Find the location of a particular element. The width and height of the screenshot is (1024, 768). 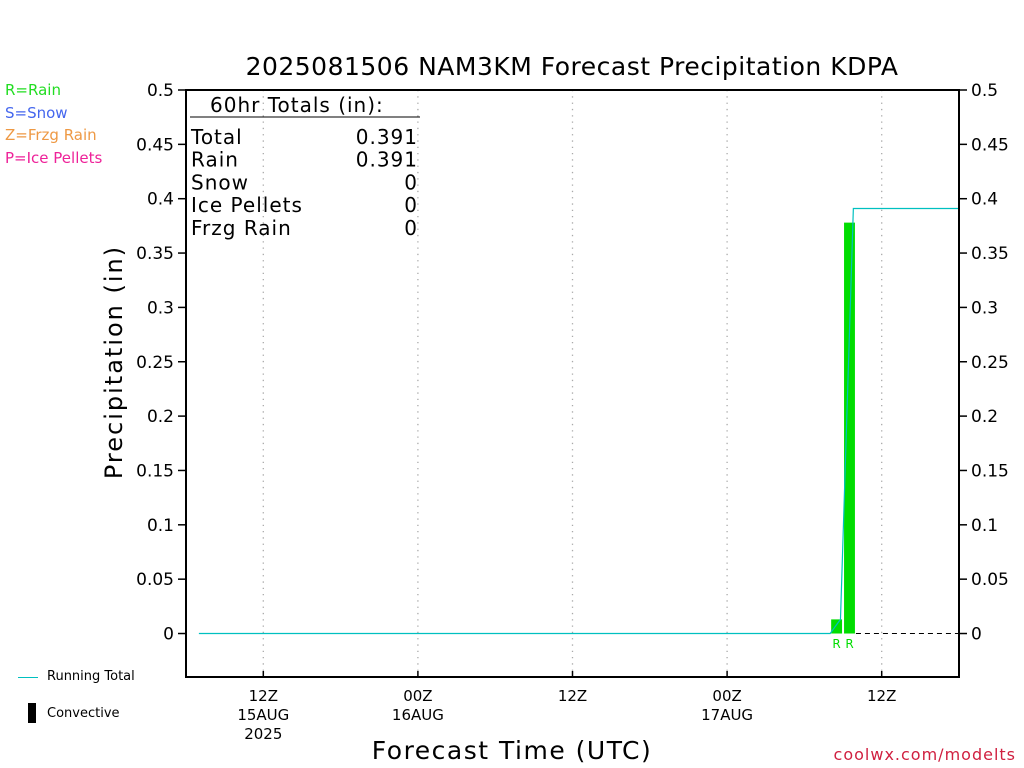

x-axis-label: Forecast Time (UTC) is located at coordinates (512, 750).